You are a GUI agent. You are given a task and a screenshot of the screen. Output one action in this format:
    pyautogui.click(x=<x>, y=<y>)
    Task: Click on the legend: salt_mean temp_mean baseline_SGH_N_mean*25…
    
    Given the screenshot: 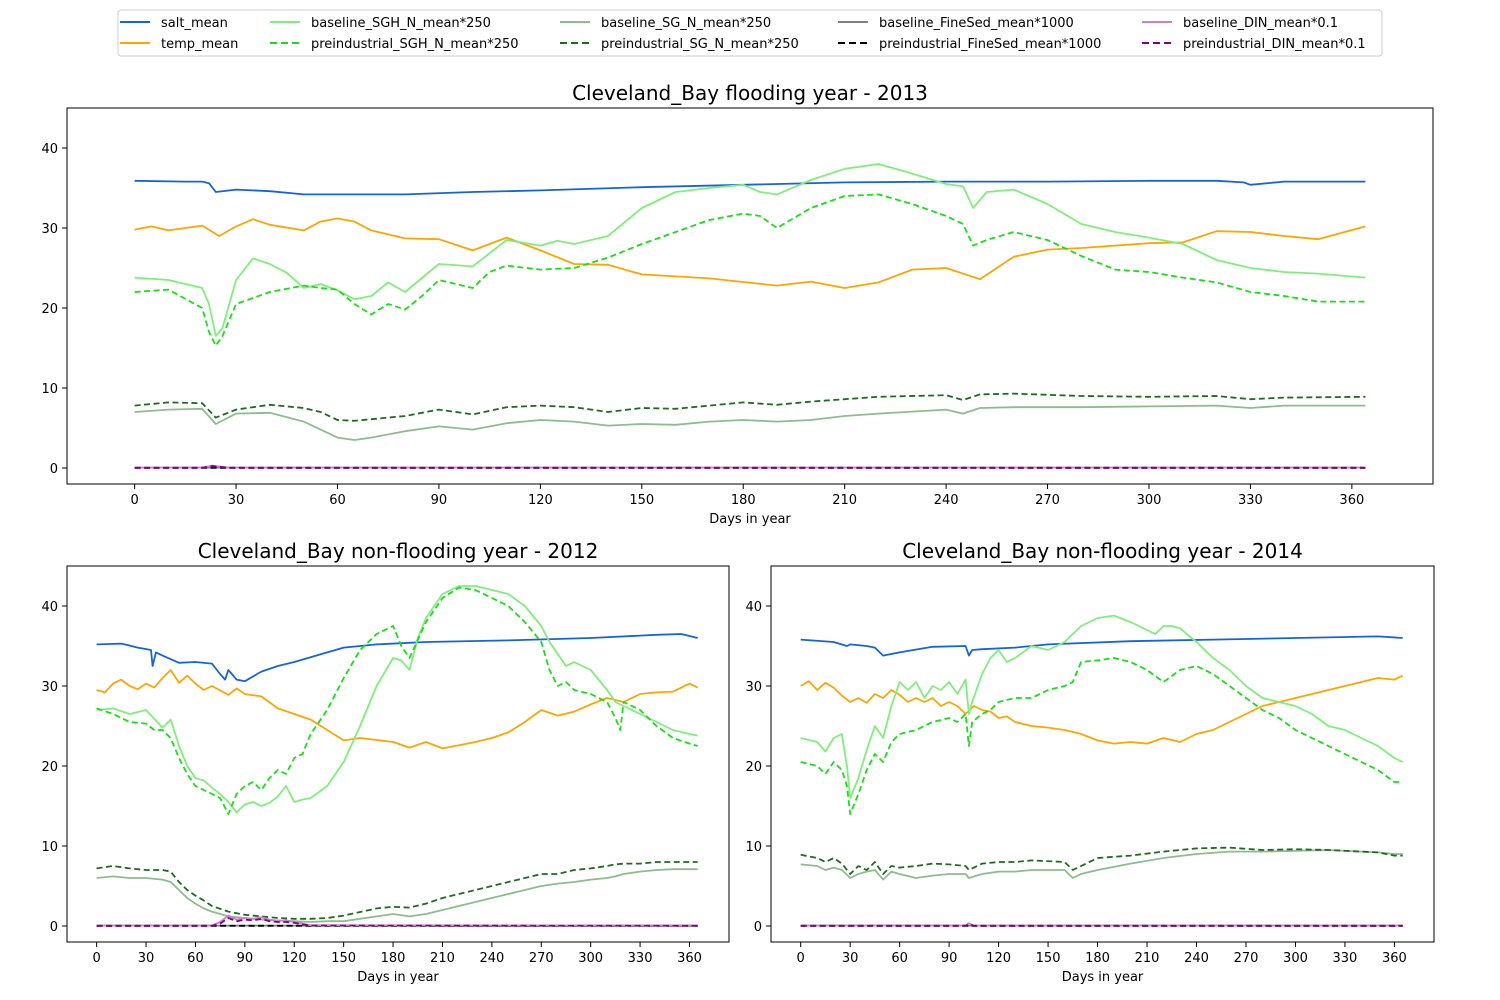 What is the action you would take?
    pyautogui.click(x=750, y=33)
    